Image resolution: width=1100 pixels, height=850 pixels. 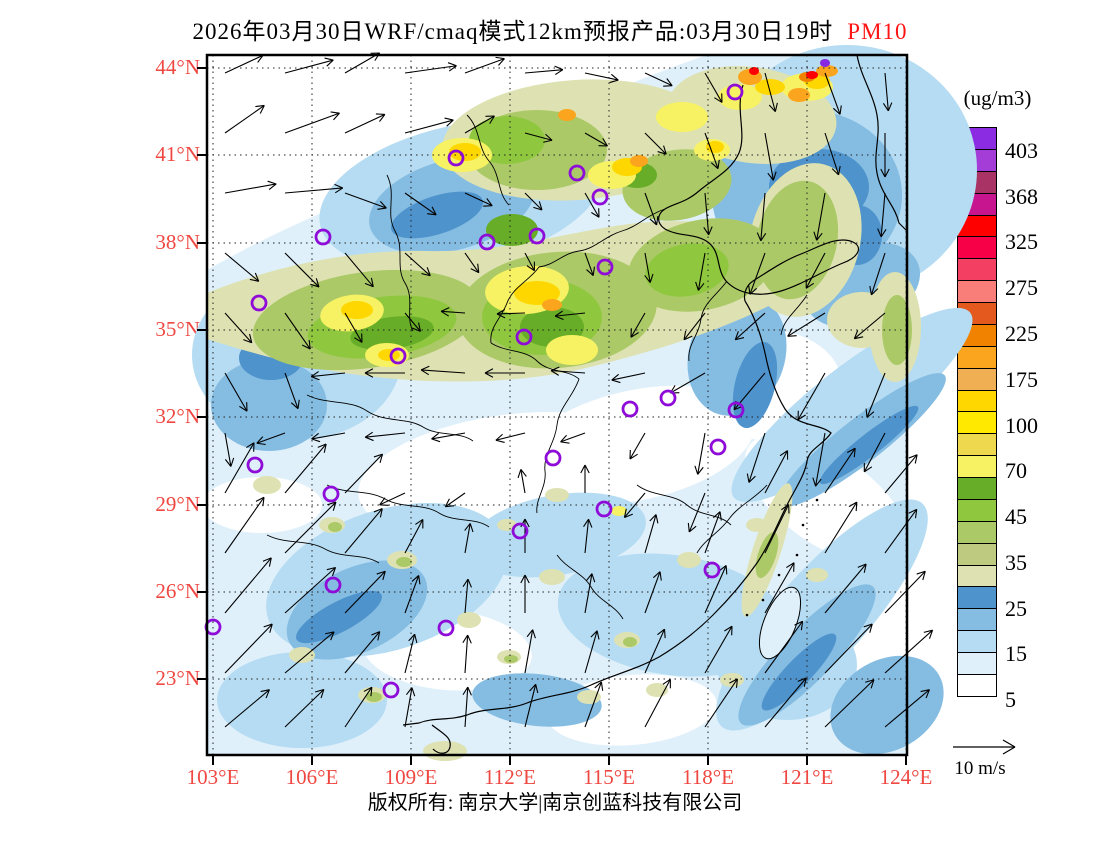 What do you see at coordinates (1016, 608) in the screenshot?
I see `colorbar-tick-label: 25` at bounding box center [1016, 608].